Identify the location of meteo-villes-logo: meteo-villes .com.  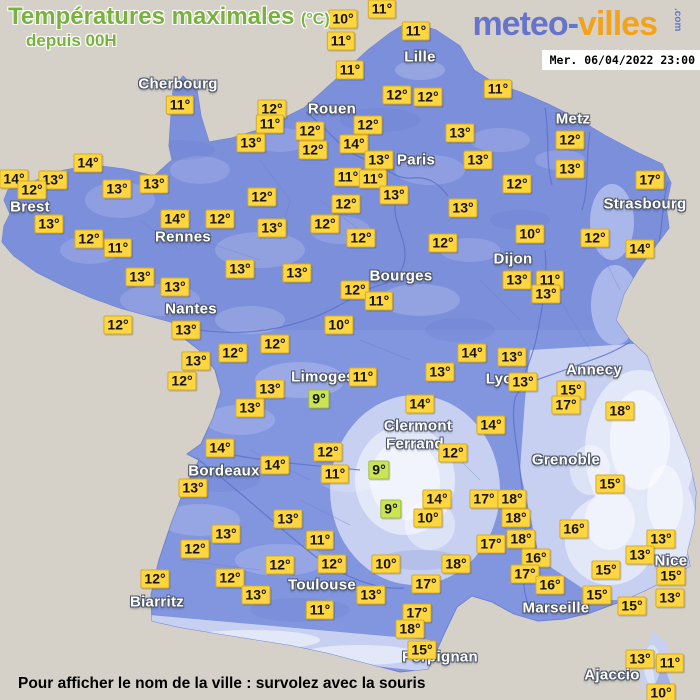
(584, 24).